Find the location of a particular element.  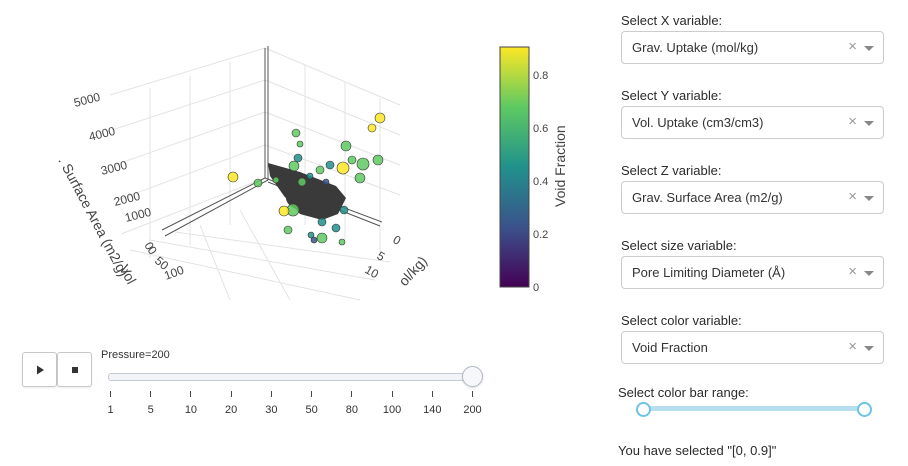

x-tick: 0 is located at coordinates (397, 240).